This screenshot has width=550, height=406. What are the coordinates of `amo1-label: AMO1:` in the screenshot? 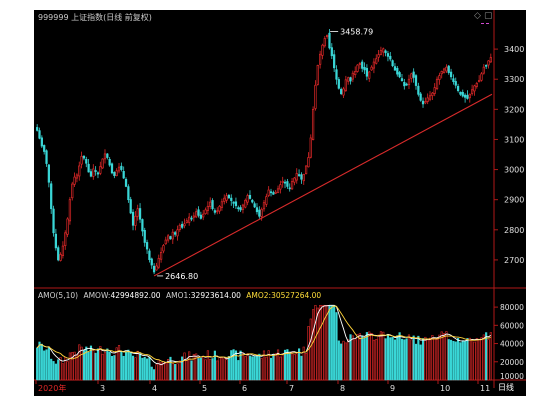 It's located at (178, 295).